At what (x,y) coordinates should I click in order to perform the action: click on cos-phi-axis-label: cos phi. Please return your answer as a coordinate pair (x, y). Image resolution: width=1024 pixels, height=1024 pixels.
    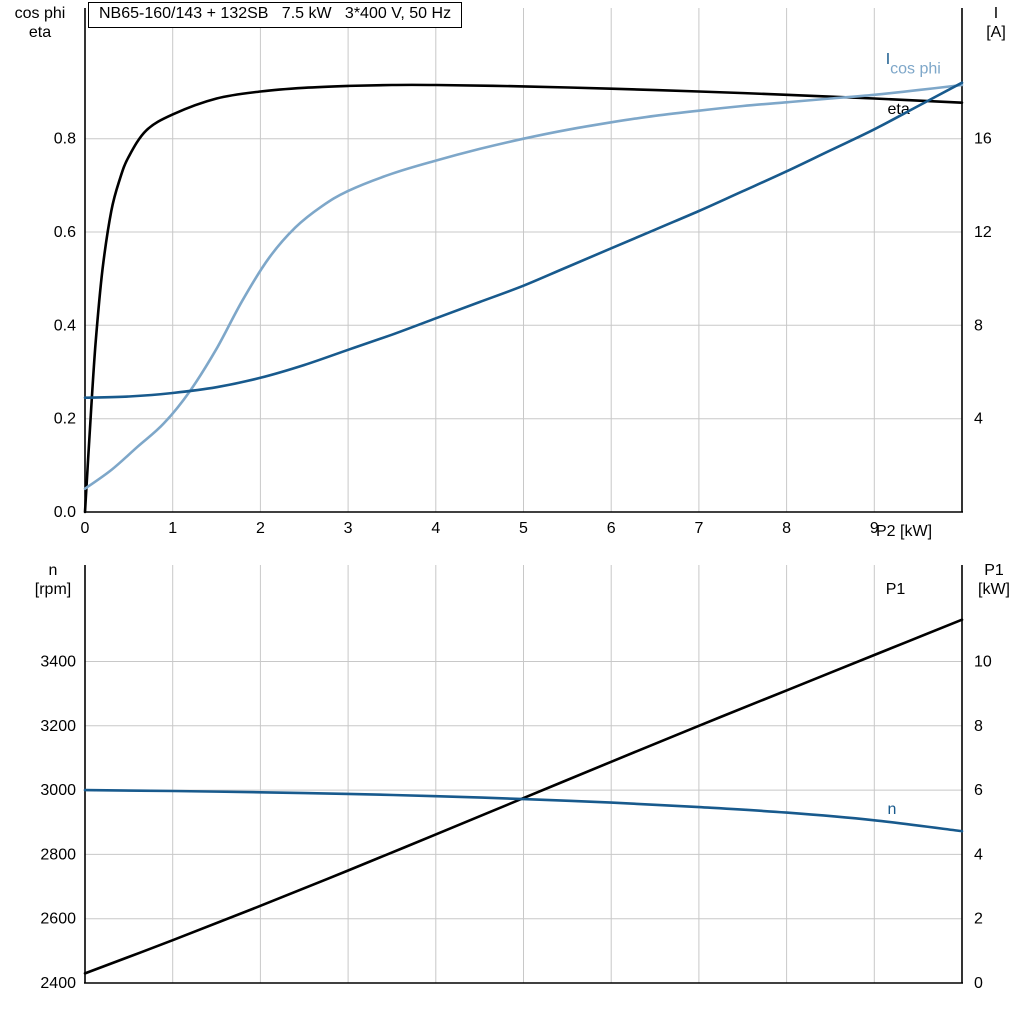
    Looking at the image, I should click on (40, 13).